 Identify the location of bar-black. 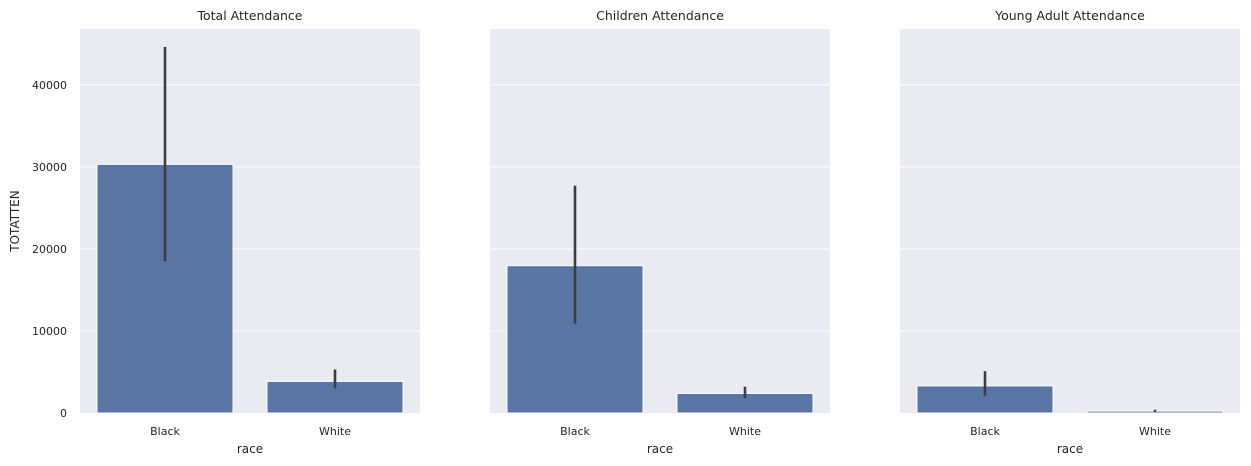
(575, 339).